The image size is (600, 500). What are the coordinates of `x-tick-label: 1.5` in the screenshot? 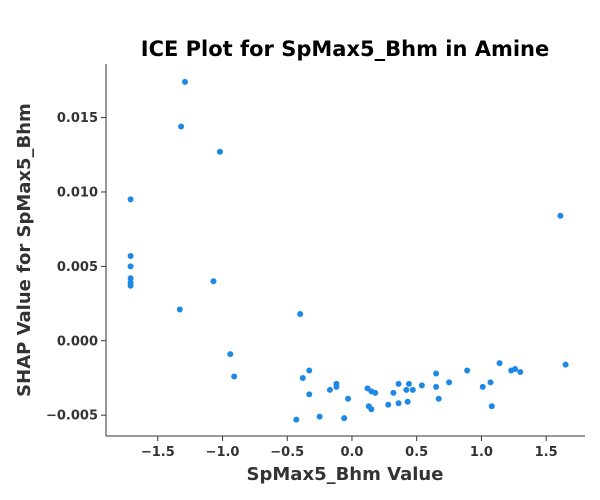 It's located at (546, 452).